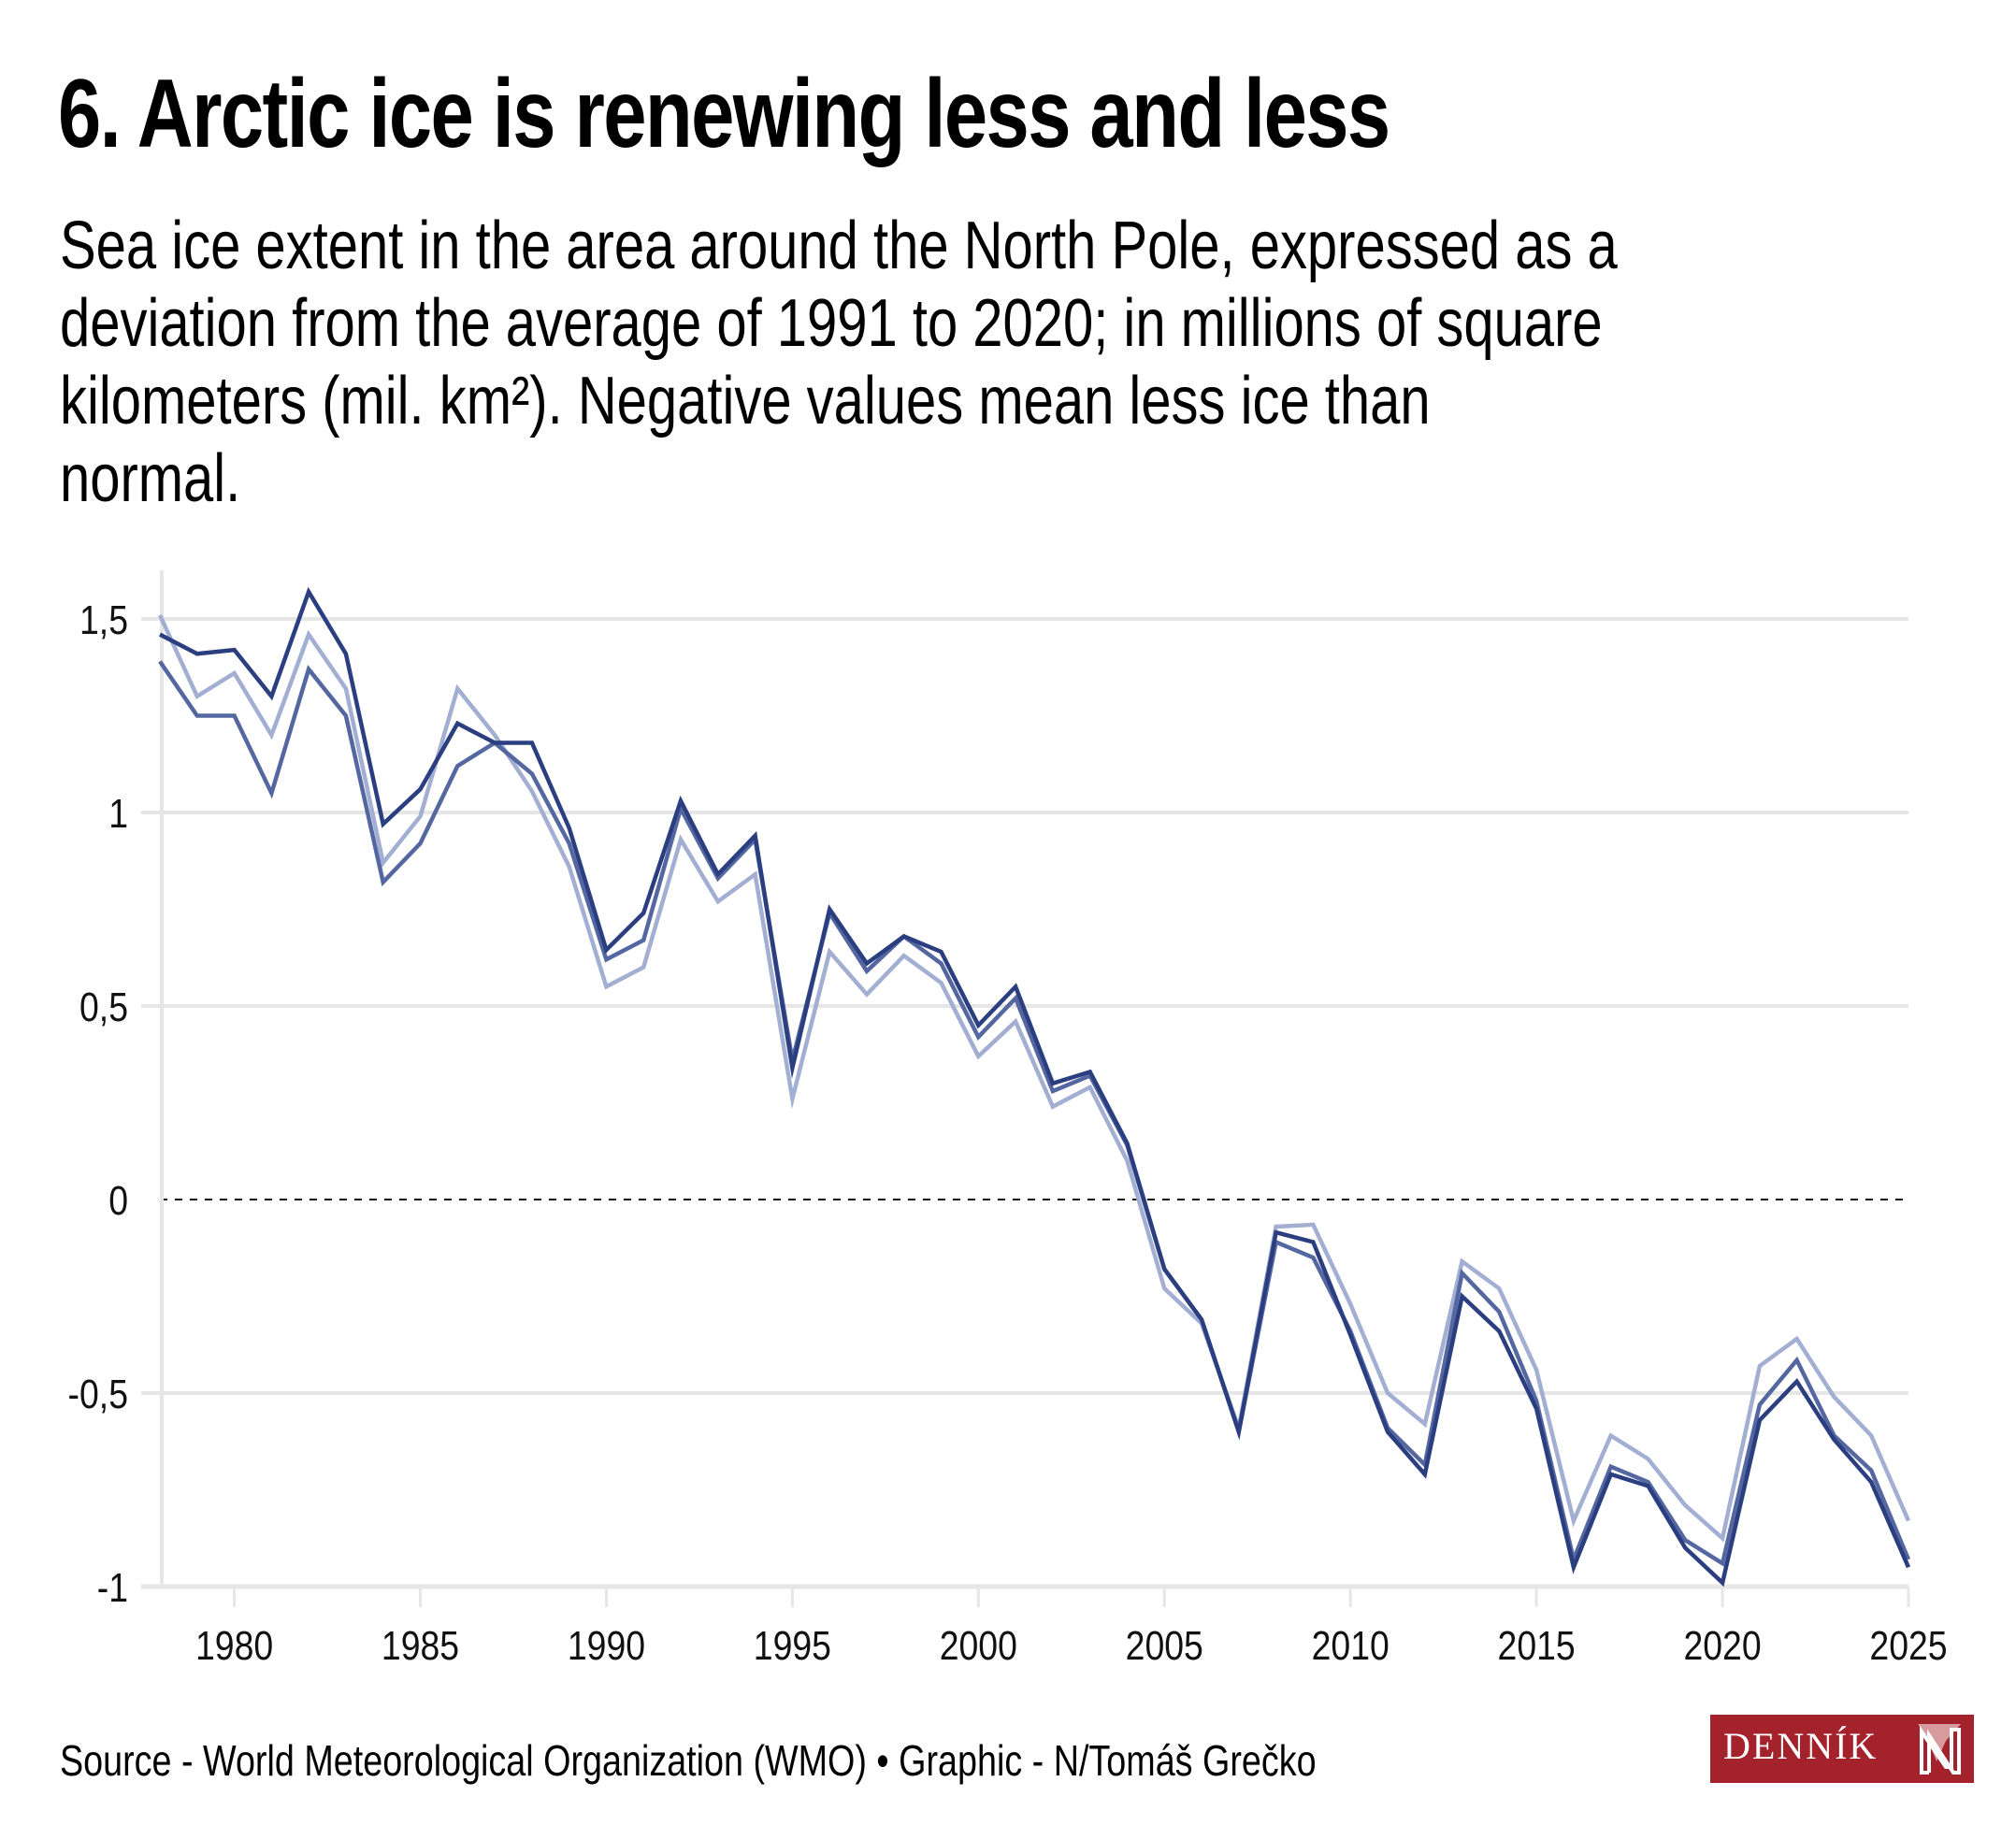 The width and height of the screenshot is (2016, 1825). I want to click on x-tick-label: 2025, so click(1908, 1645).